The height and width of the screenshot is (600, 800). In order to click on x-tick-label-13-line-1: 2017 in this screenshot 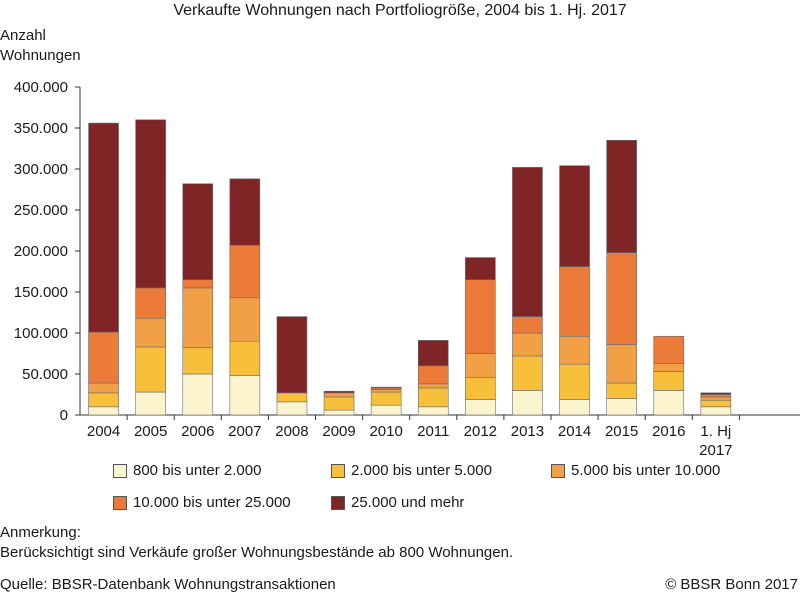, I will do `click(715, 450)`.